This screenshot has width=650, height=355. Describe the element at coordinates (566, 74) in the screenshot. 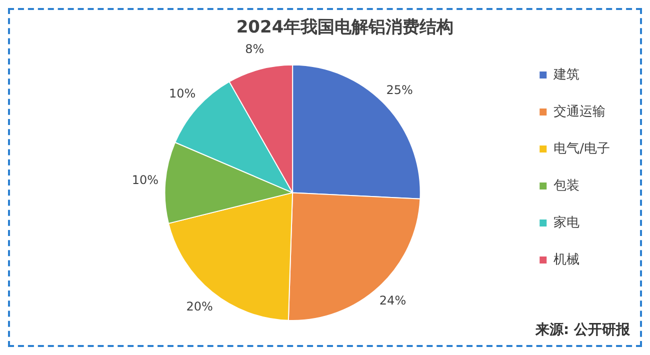

I see `legend-label: 建筑` at that location.